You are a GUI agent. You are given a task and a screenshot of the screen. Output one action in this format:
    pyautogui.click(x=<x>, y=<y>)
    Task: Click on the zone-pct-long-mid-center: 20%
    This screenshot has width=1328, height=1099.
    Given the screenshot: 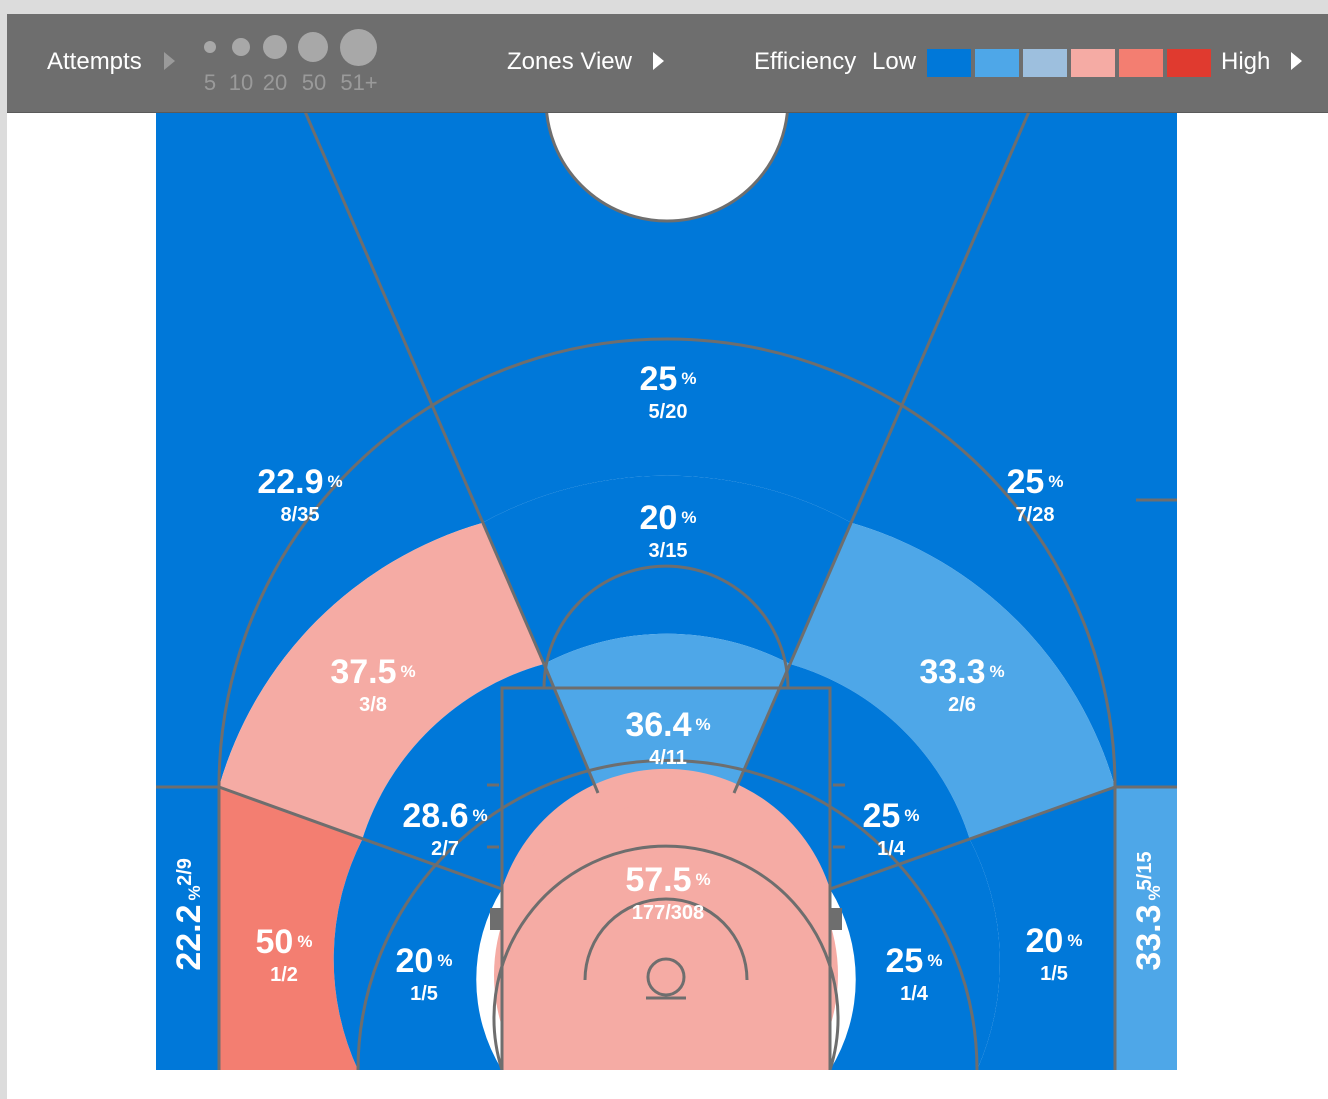 What is the action you would take?
    pyautogui.click(x=668, y=518)
    